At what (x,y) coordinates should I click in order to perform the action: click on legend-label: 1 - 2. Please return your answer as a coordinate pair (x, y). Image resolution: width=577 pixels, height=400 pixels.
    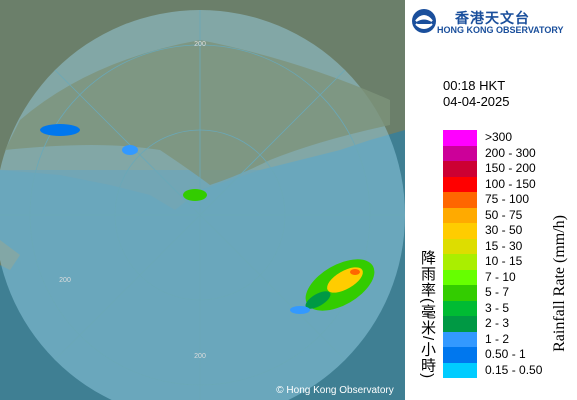
    Looking at the image, I should click on (497, 338).